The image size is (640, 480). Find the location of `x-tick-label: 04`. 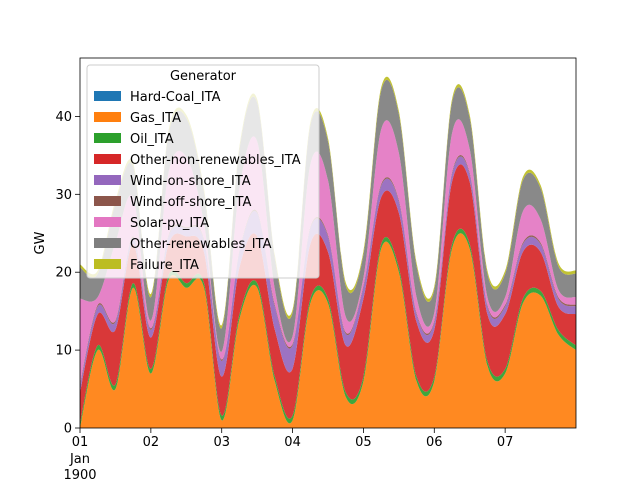

x-tick-label: 04 is located at coordinates (292, 442).